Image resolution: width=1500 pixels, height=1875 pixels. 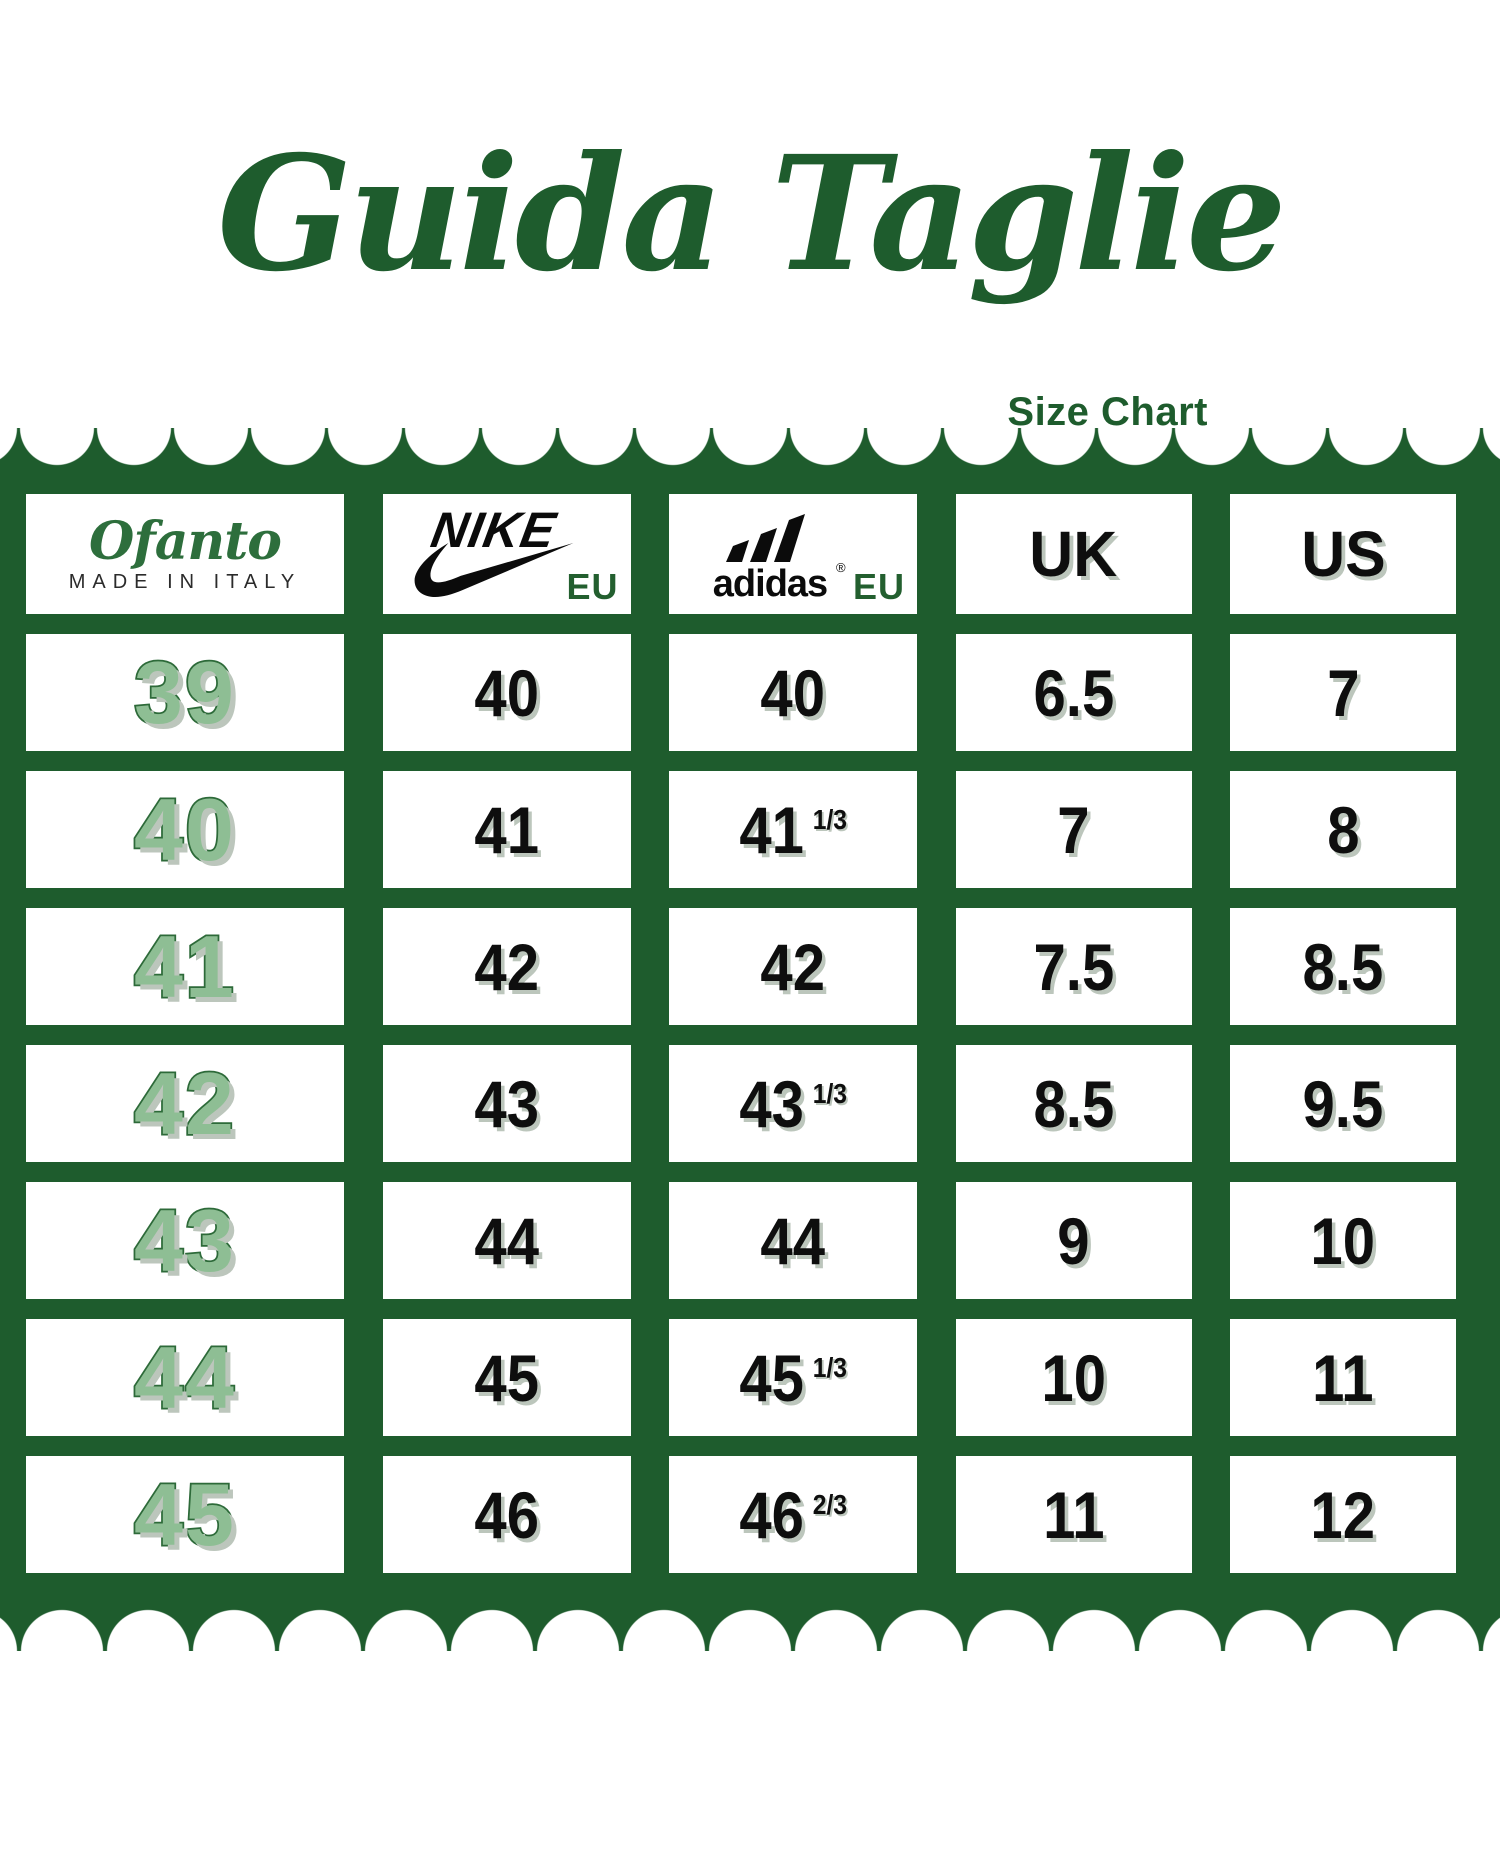 I want to click on nike-size-cell: 46, so click(x=506, y=1514).